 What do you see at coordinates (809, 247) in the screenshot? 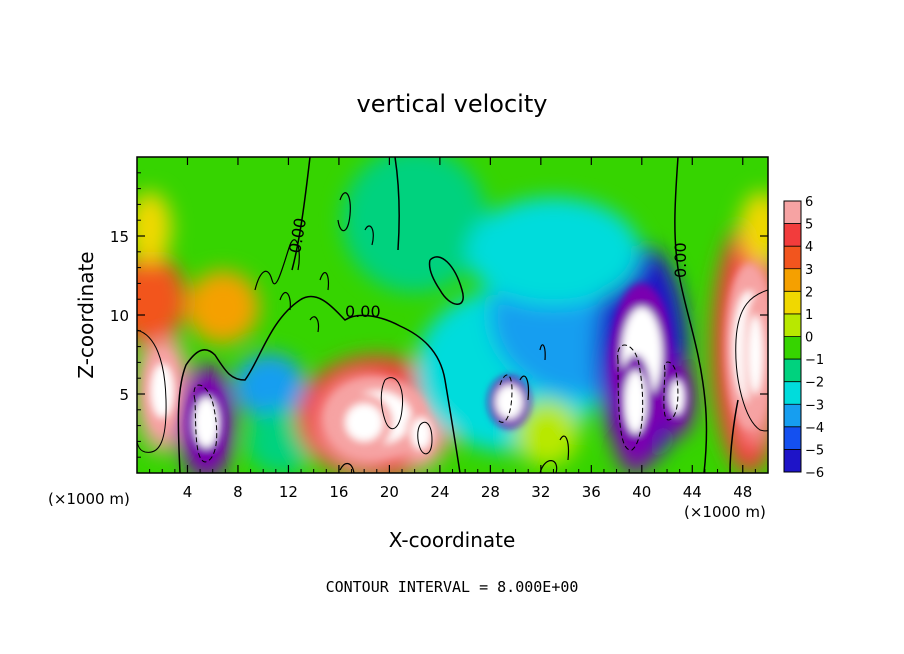
I see `colorbar-label: 4` at bounding box center [809, 247].